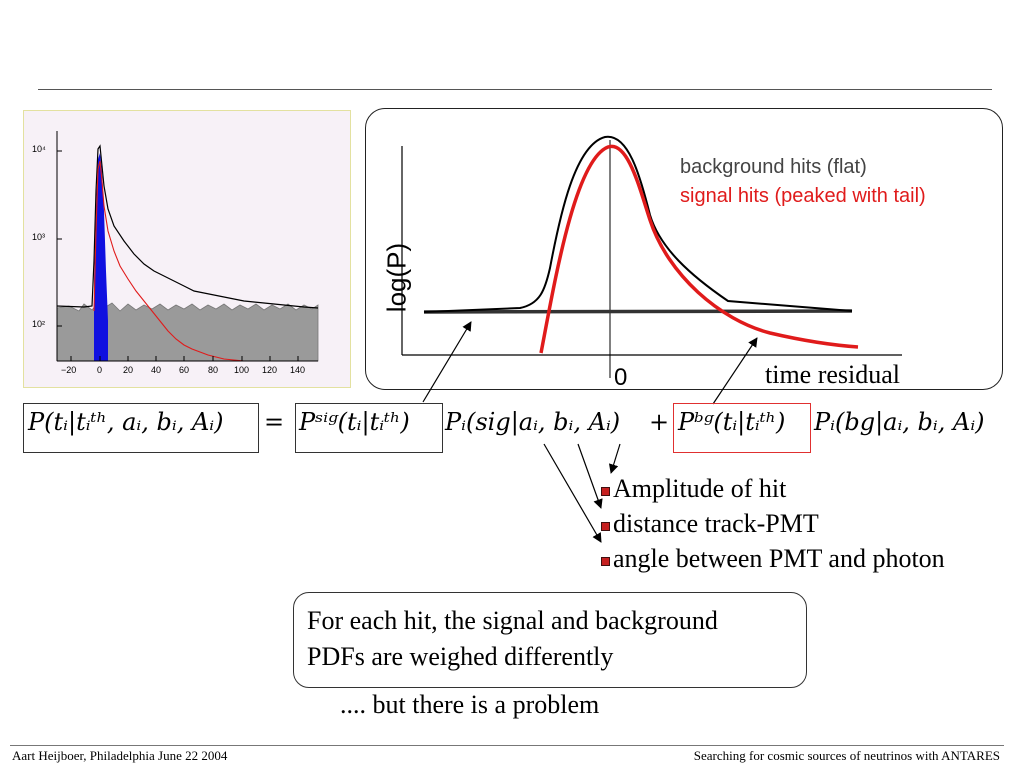 The height and width of the screenshot is (767, 1023). What do you see at coordinates (572, 493) in the screenshot?
I see `arrow-to-angle` at bounding box center [572, 493].